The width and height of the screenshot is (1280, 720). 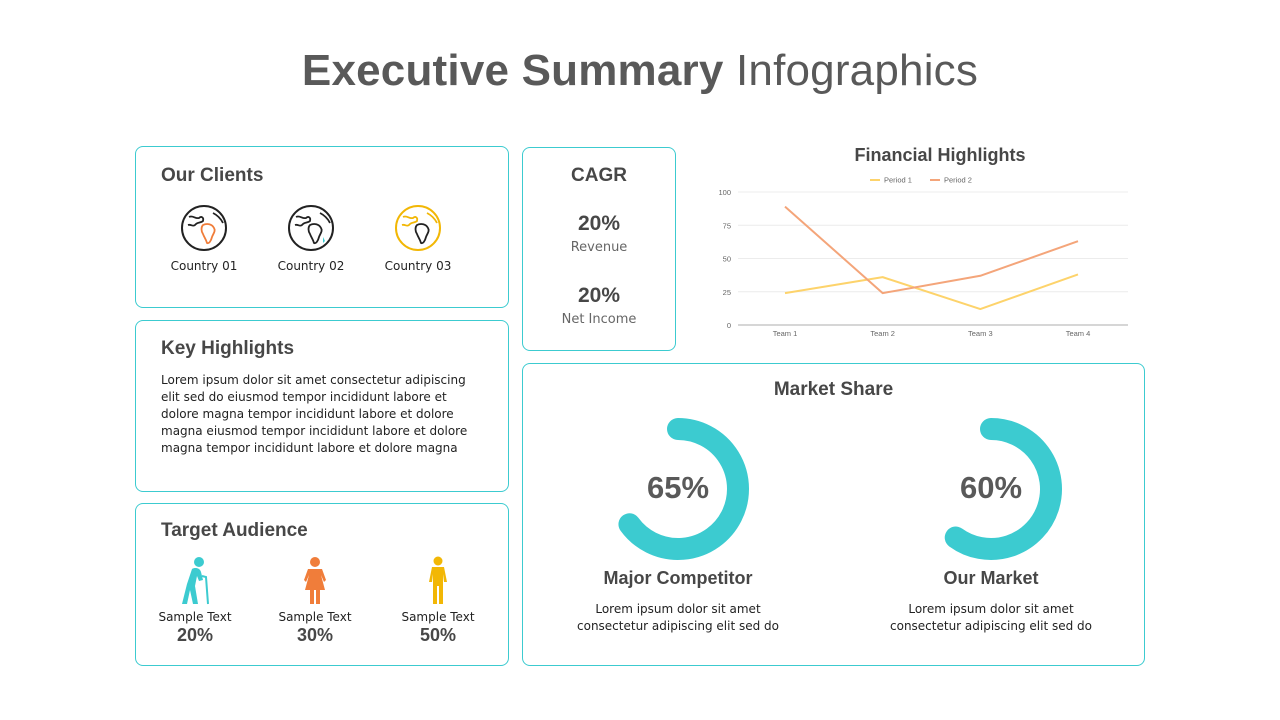 I want to click on cagr-label: Revenue, so click(x=599, y=247).